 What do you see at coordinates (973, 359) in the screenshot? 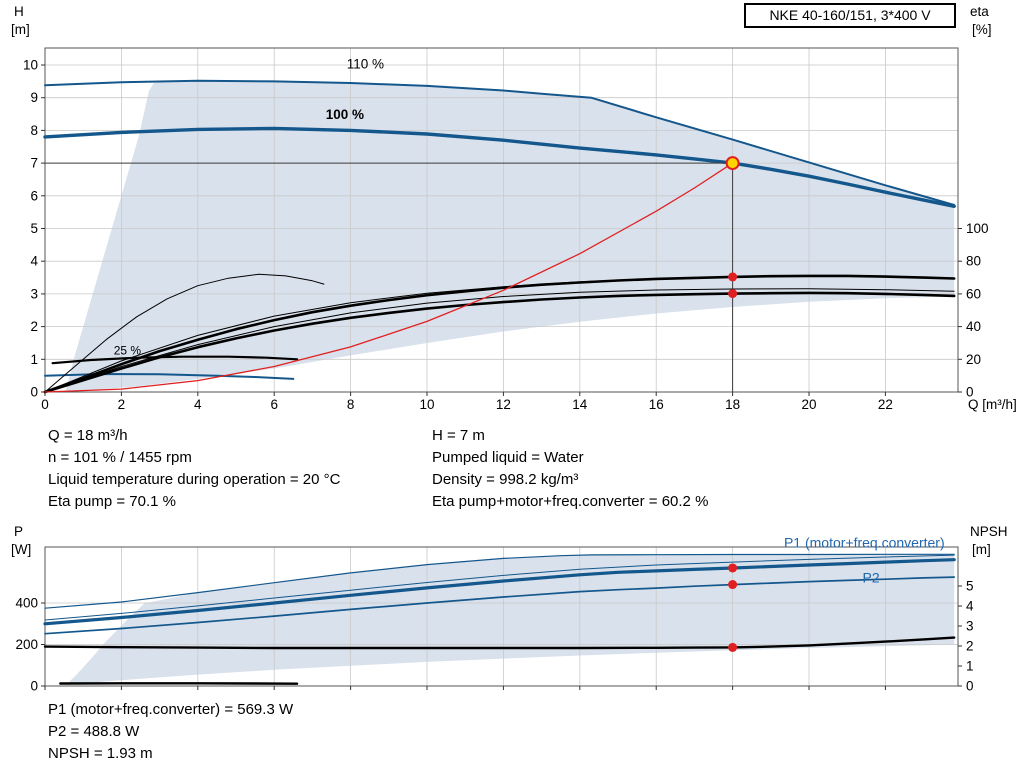
I see `y-right-tick-label: 20` at bounding box center [973, 359].